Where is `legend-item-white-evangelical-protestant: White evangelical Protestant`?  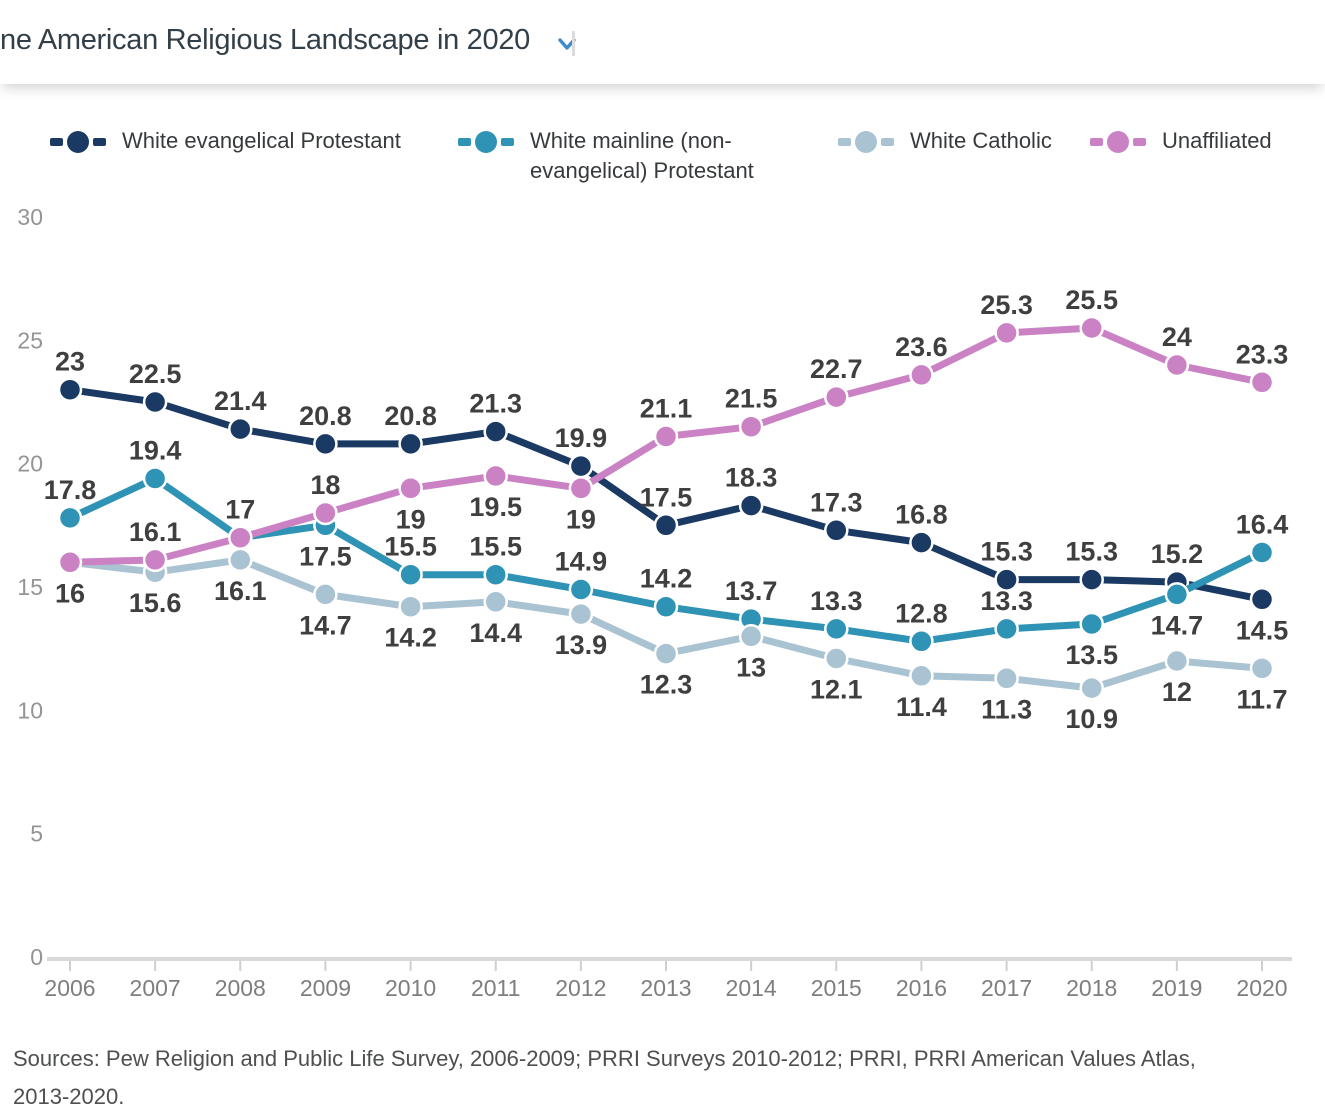
legend-item-white-evangelical-protestant: White evangelical Protestant is located at coordinates (225, 141).